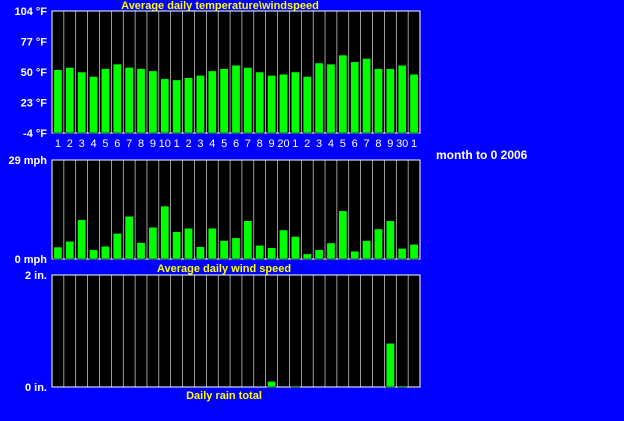  I want to click on day-x-tick-labels: 1 2 3 4 5 6 7 8 9 10 1 2 3 4 5 6 7 8 9 20 1 2 3 4 5 6 7 8 9 30 1, so click(236, 144).